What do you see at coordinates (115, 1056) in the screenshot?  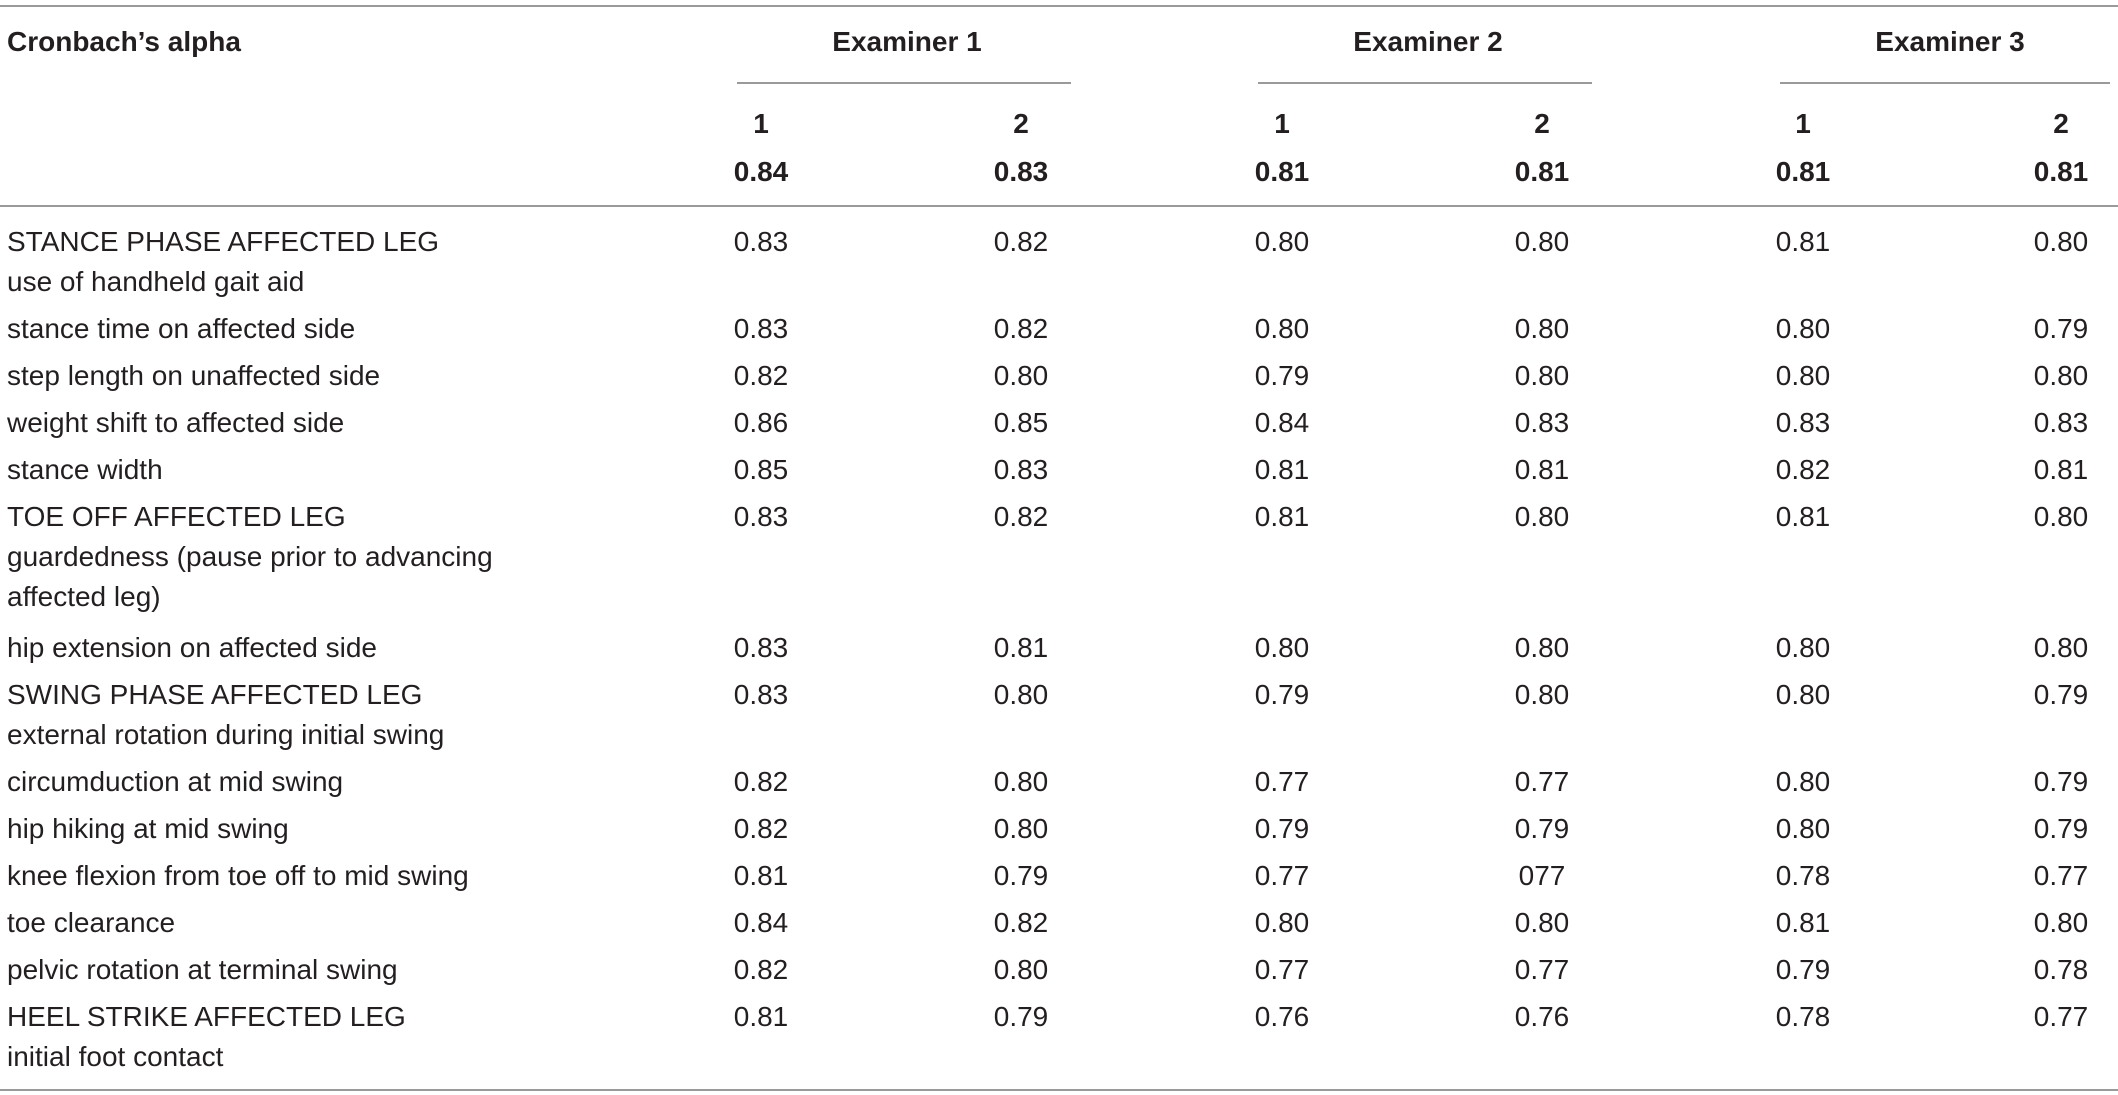 I see `row-label-line: initial foot contact` at bounding box center [115, 1056].